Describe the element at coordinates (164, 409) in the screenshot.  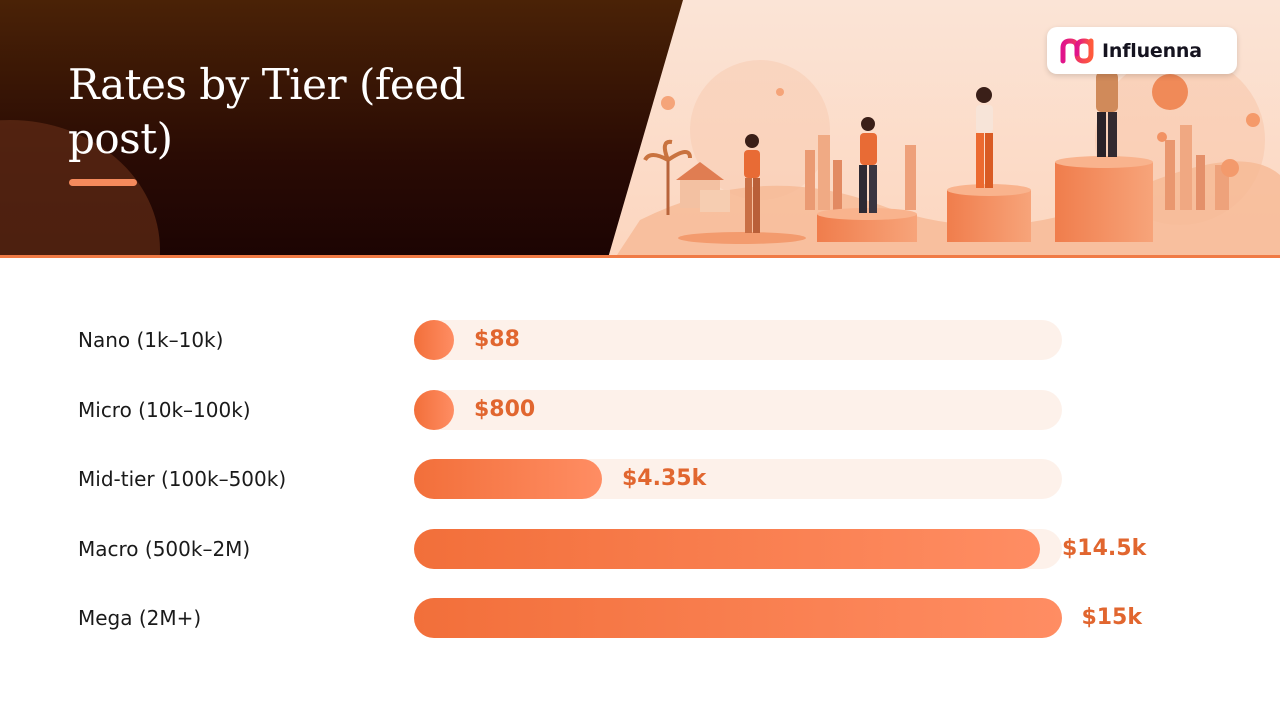
I see `category-label: Micro (10k–100k)` at that location.